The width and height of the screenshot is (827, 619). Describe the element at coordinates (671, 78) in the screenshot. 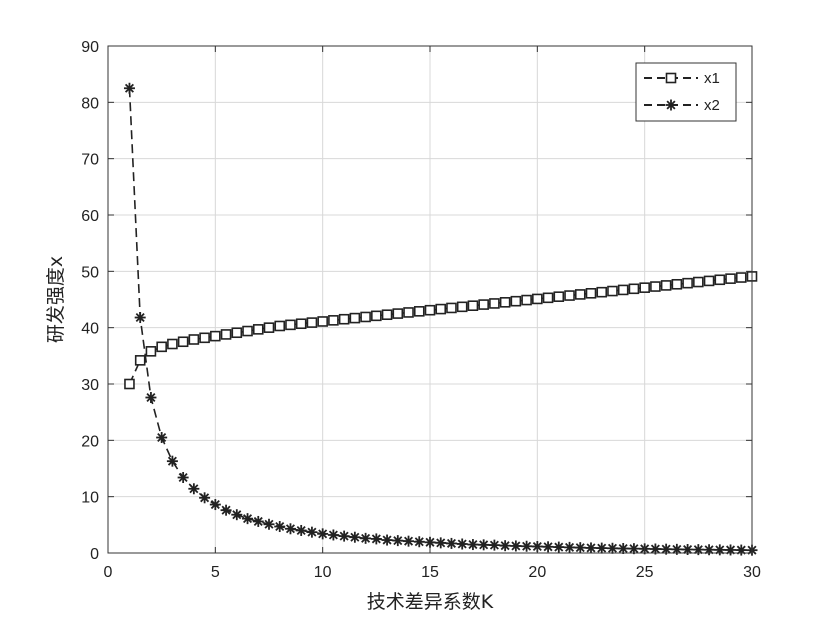

I see `legend-marker-square` at that location.